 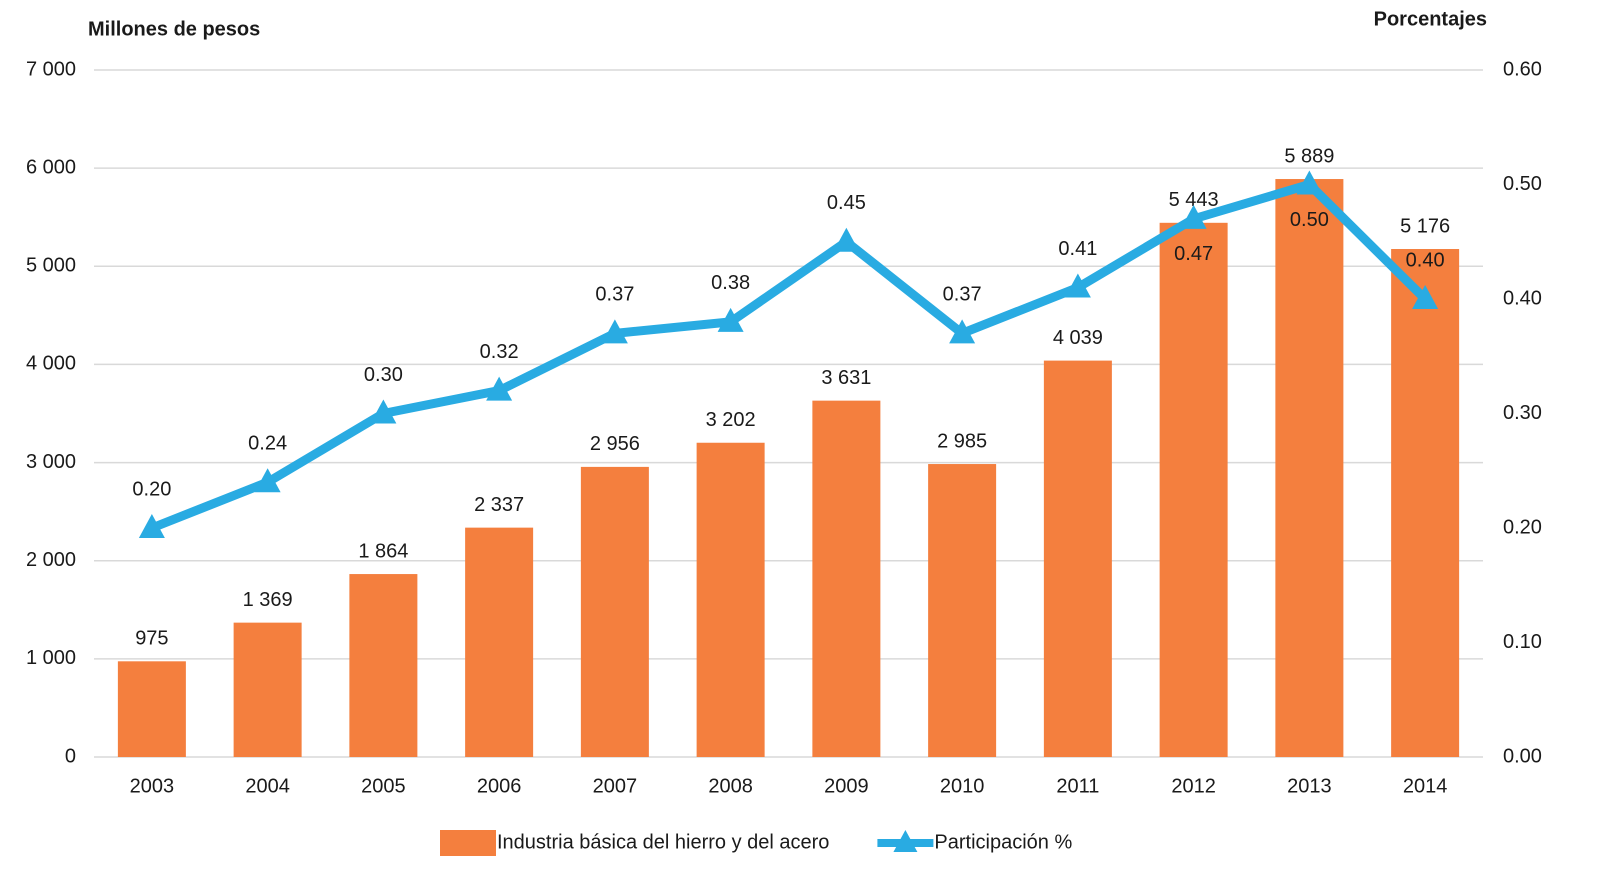 What do you see at coordinates (383, 551) in the screenshot?
I see `bar-value-label: 1 864` at bounding box center [383, 551].